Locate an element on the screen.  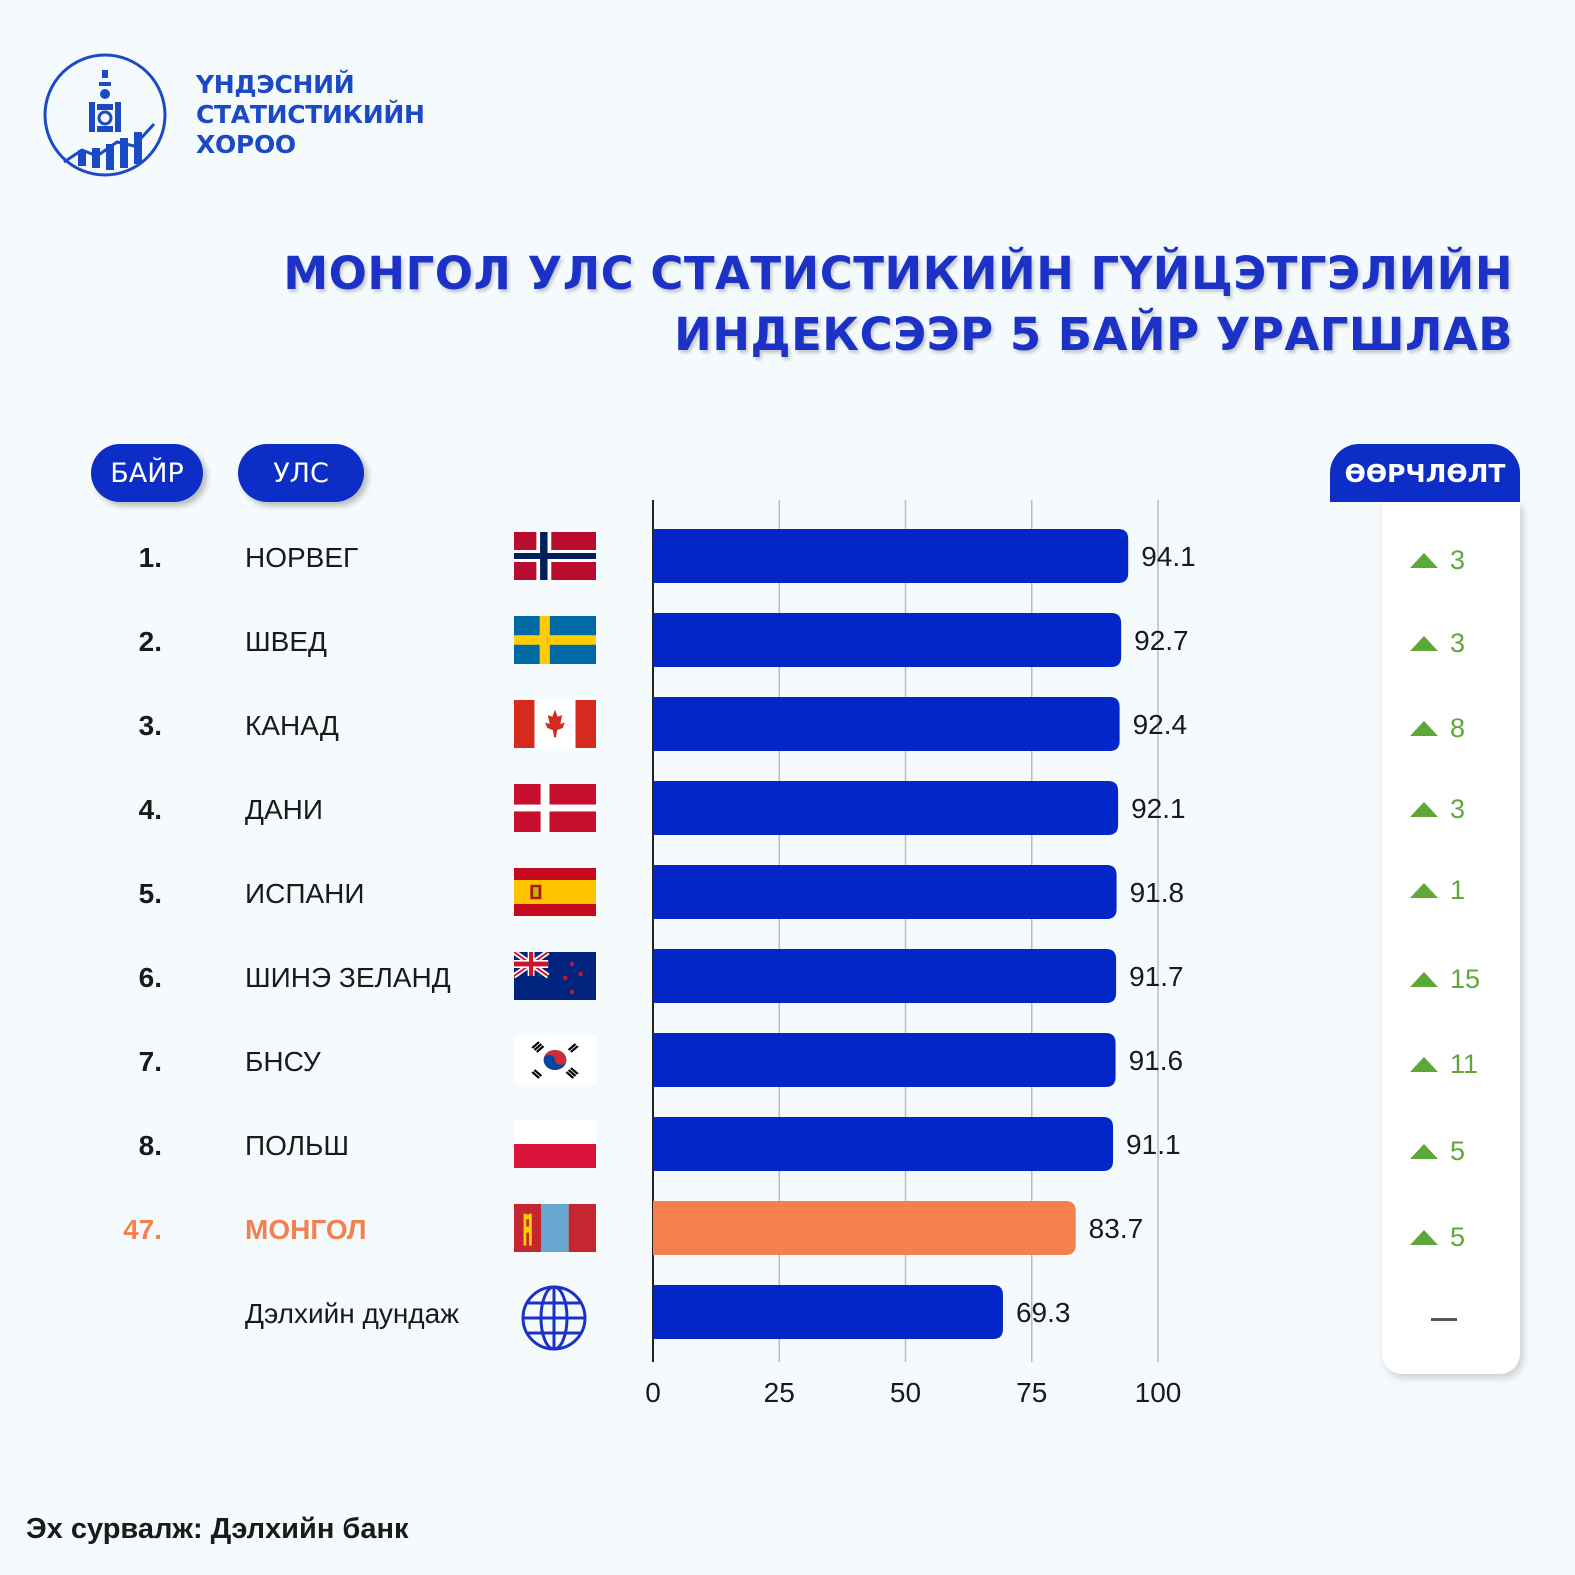
rank-label: 8. is located at coordinates (150, 1145).